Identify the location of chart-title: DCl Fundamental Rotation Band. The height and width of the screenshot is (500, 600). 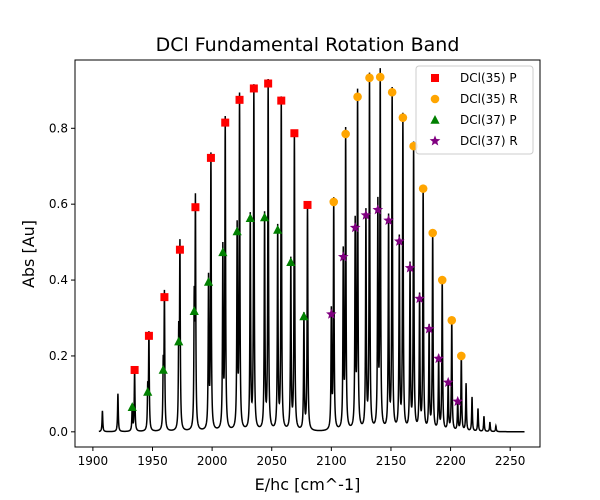
(308, 45).